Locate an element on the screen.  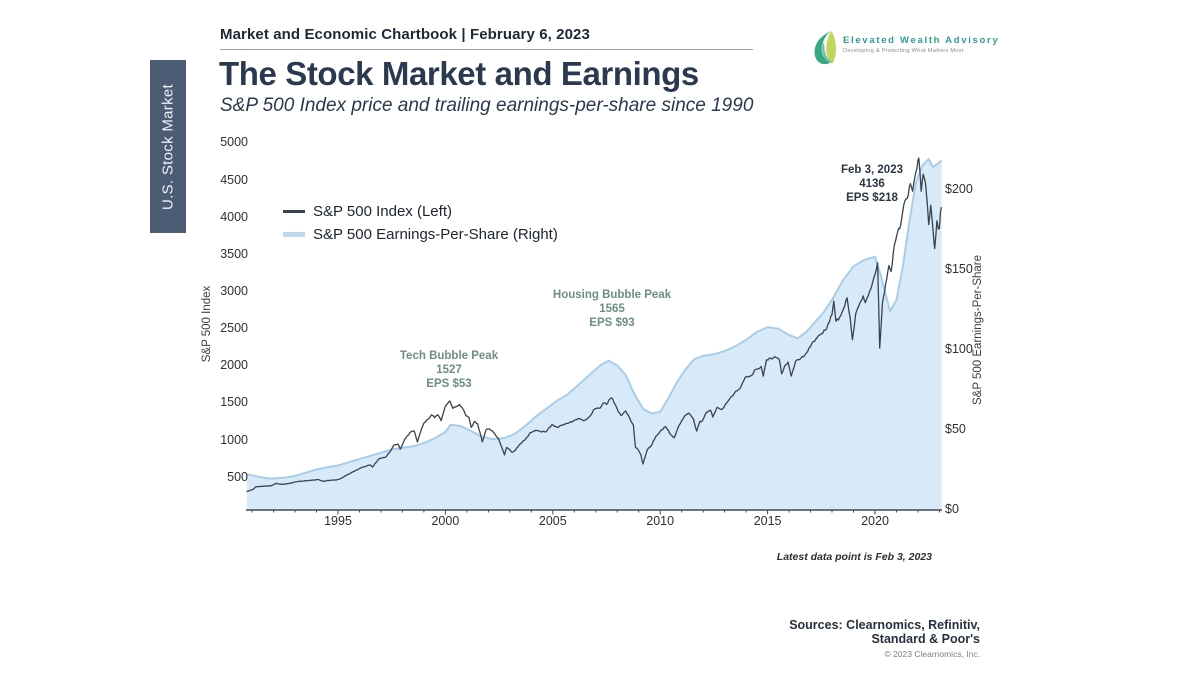
left-axis-tick: 3000 is located at coordinates (234, 290).